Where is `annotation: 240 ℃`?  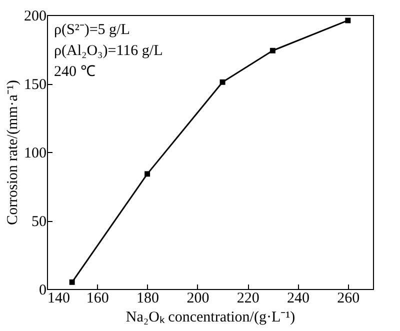 annotation: 240 ℃ is located at coordinates (75, 72).